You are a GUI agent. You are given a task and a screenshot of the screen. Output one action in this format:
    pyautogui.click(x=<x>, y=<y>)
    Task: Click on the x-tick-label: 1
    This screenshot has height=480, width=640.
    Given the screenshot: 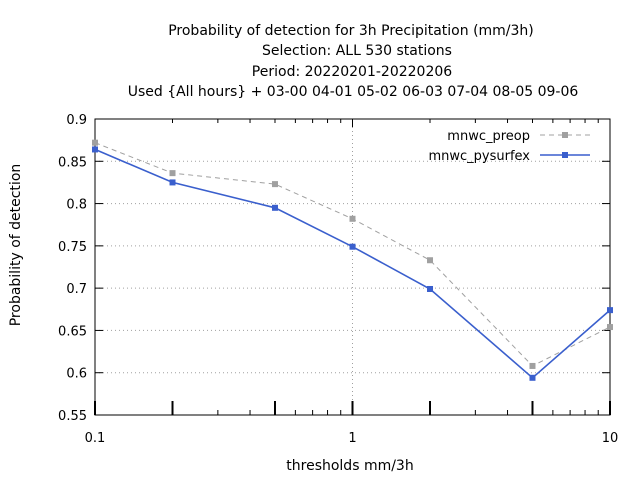 What is the action you would take?
    pyautogui.click(x=352, y=438)
    